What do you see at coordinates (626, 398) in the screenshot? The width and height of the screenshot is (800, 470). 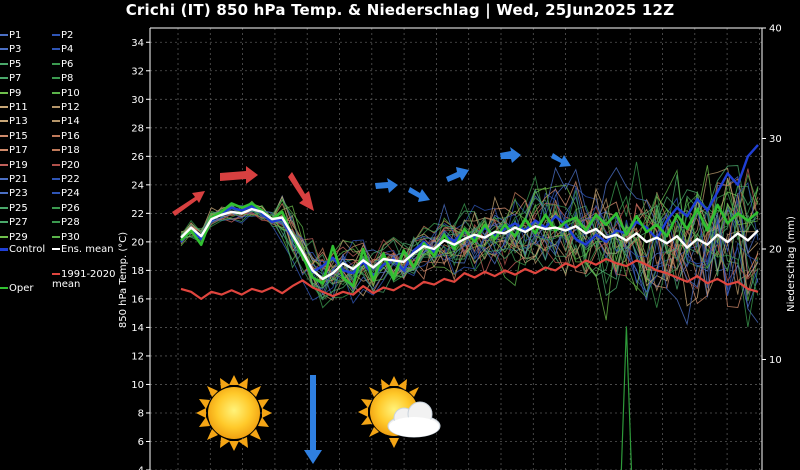 I see `precip-spike` at bounding box center [626, 398].